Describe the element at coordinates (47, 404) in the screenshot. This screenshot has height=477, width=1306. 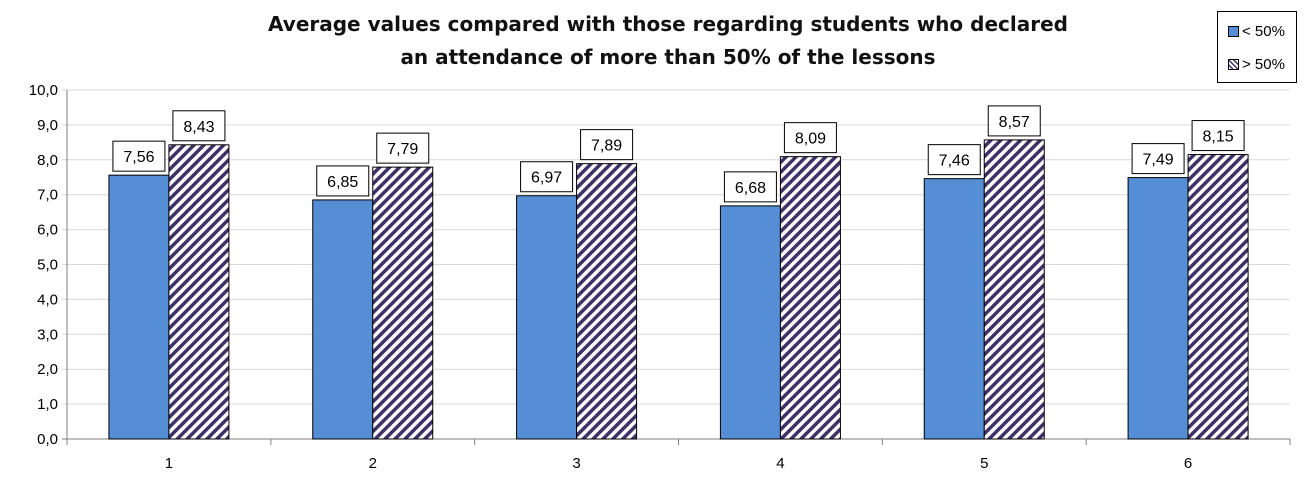
I see `y-tick-label: 1,0` at that location.